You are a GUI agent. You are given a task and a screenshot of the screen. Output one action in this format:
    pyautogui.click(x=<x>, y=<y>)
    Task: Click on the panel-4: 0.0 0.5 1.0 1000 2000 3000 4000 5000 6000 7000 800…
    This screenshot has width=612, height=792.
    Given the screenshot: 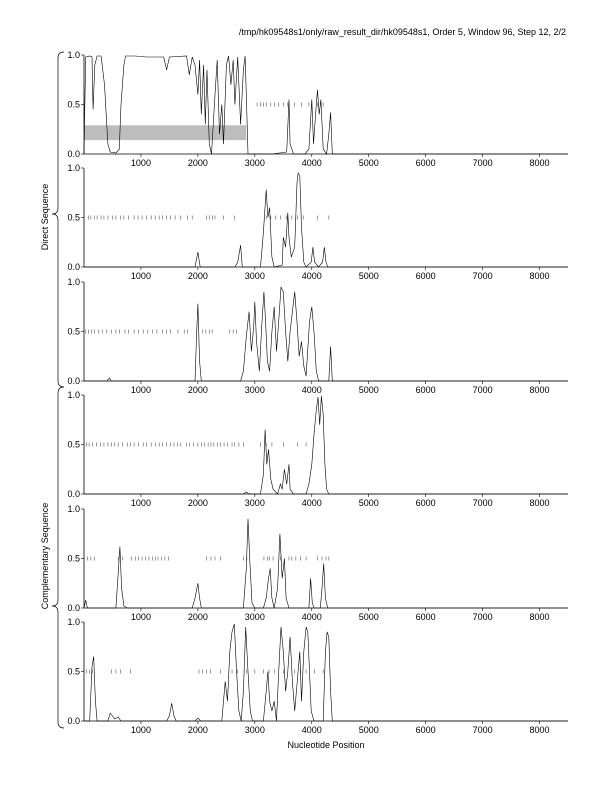 What is the action you would take?
    pyautogui.click(x=317, y=449)
    